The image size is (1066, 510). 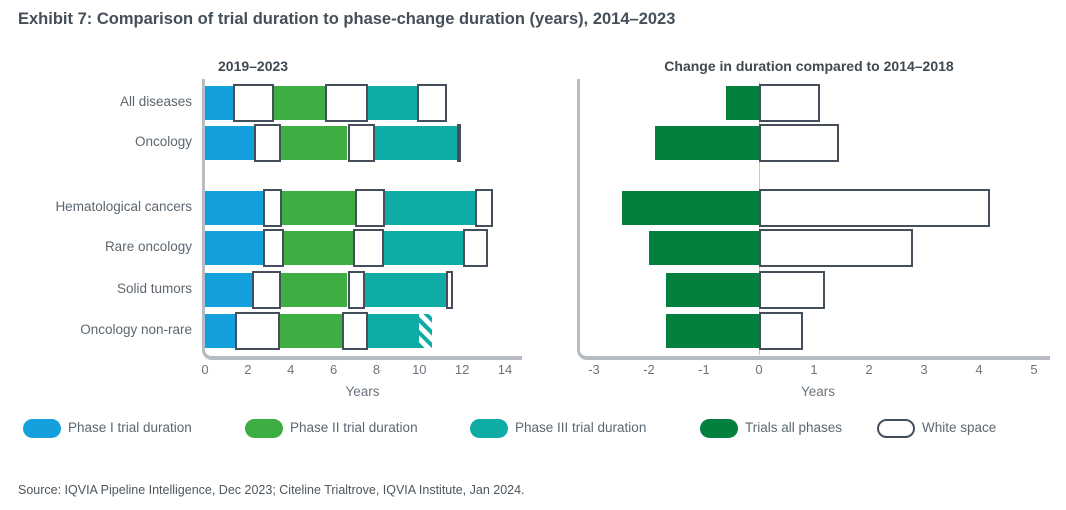 What do you see at coordinates (426, 331) in the screenshot?
I see `phase3-hatched-segment` at bounding box center [426, 331].